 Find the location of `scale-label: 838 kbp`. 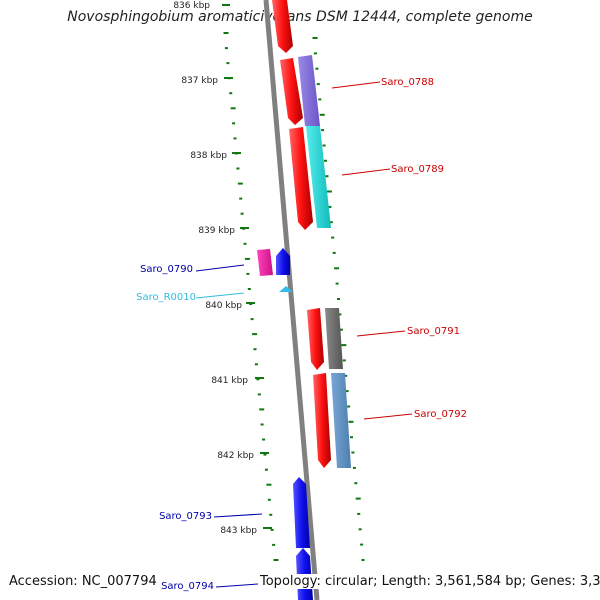

scale-label: 838 kbp is located at coordinates (208, 156).